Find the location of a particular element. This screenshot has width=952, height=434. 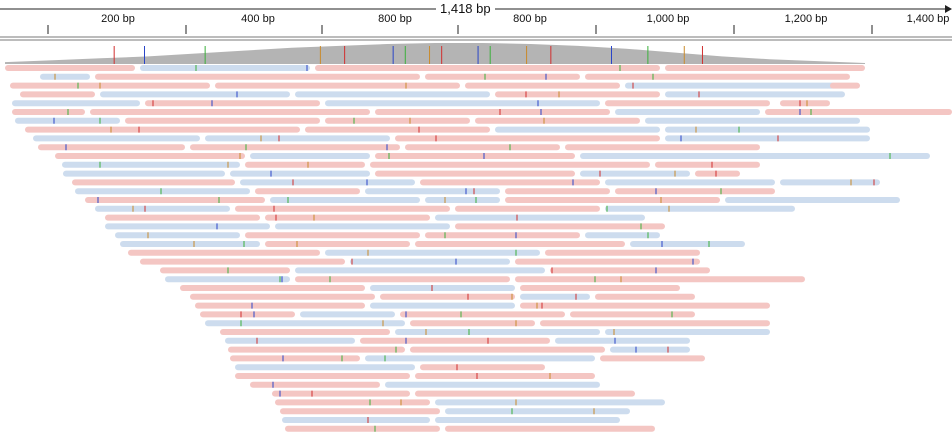

coverage-track is located at coordinates (476, 53).